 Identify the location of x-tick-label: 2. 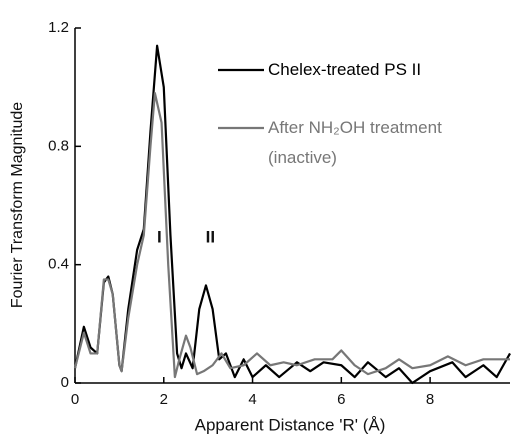
(164, 399).